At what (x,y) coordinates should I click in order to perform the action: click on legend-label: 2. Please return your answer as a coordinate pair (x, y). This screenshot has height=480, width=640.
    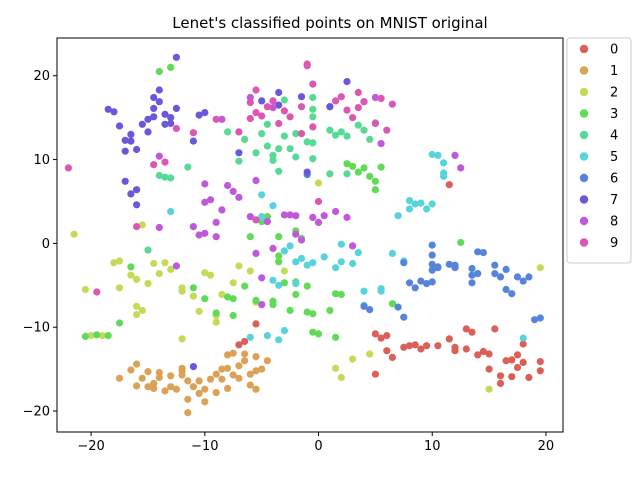
    Looking at the image, I should click on (614, 93).